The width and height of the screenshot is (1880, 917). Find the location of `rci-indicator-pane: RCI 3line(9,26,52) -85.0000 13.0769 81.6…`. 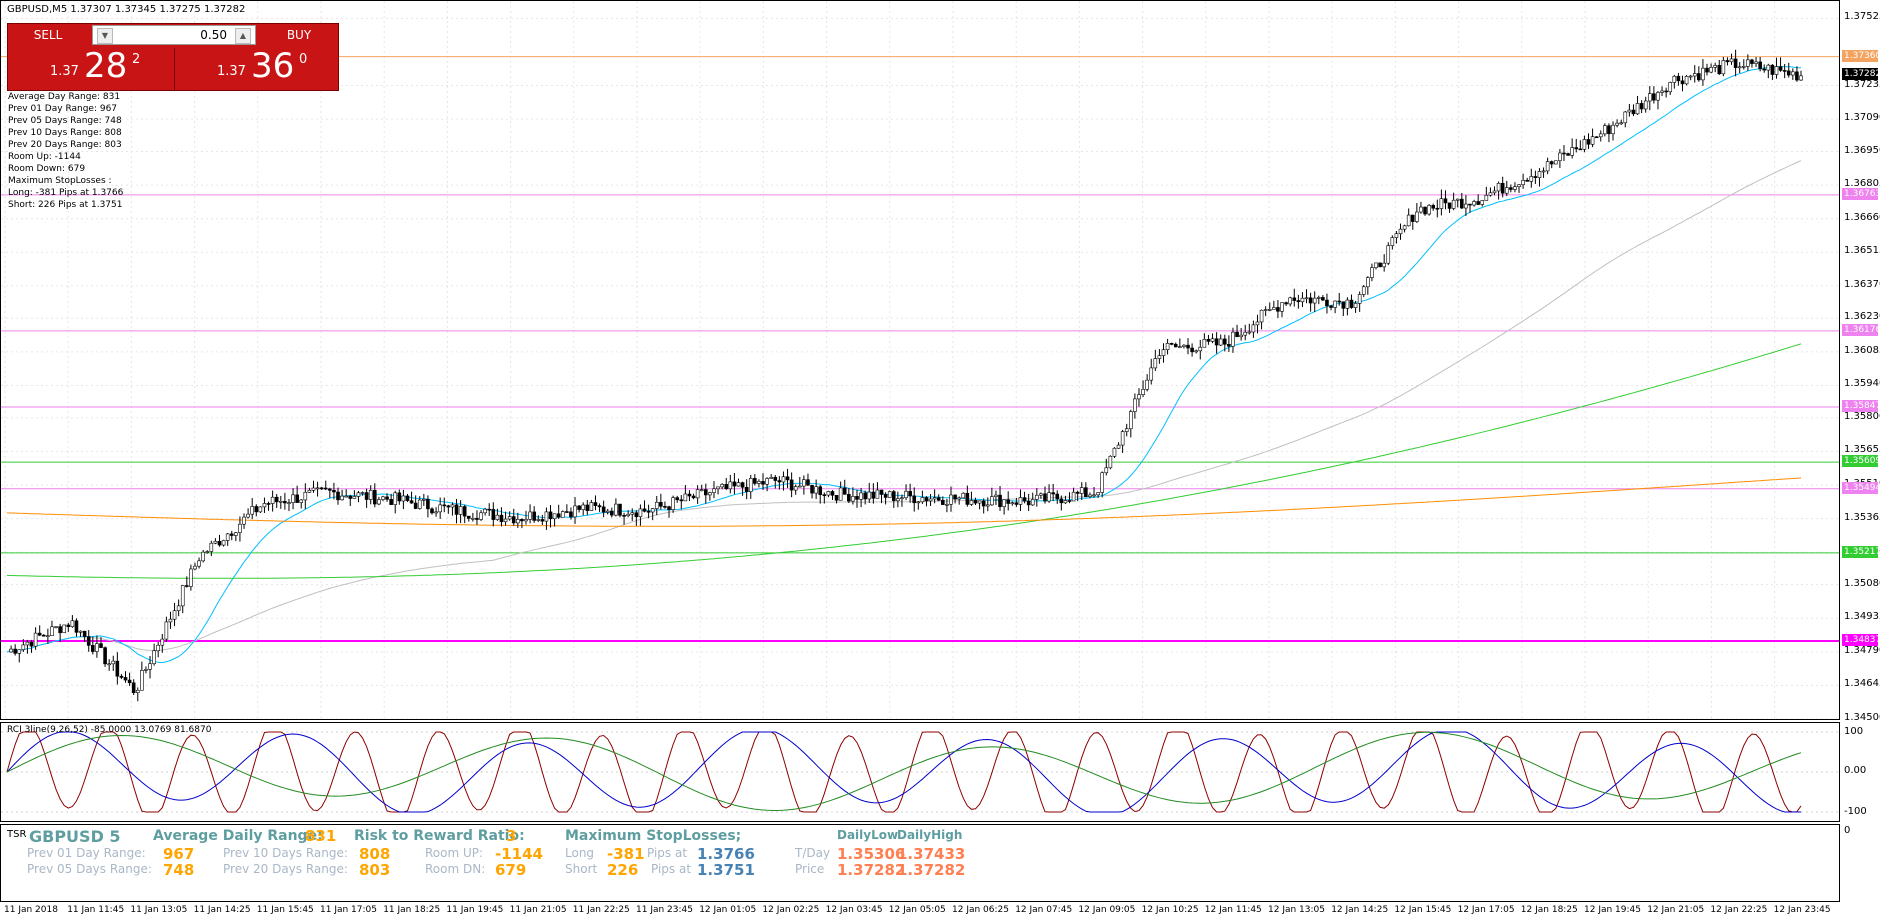

rci-indicator-pane: RCI 3line(9,26,52) -85.0000 13.0769 81.6… is located at coordinates (920, 772).